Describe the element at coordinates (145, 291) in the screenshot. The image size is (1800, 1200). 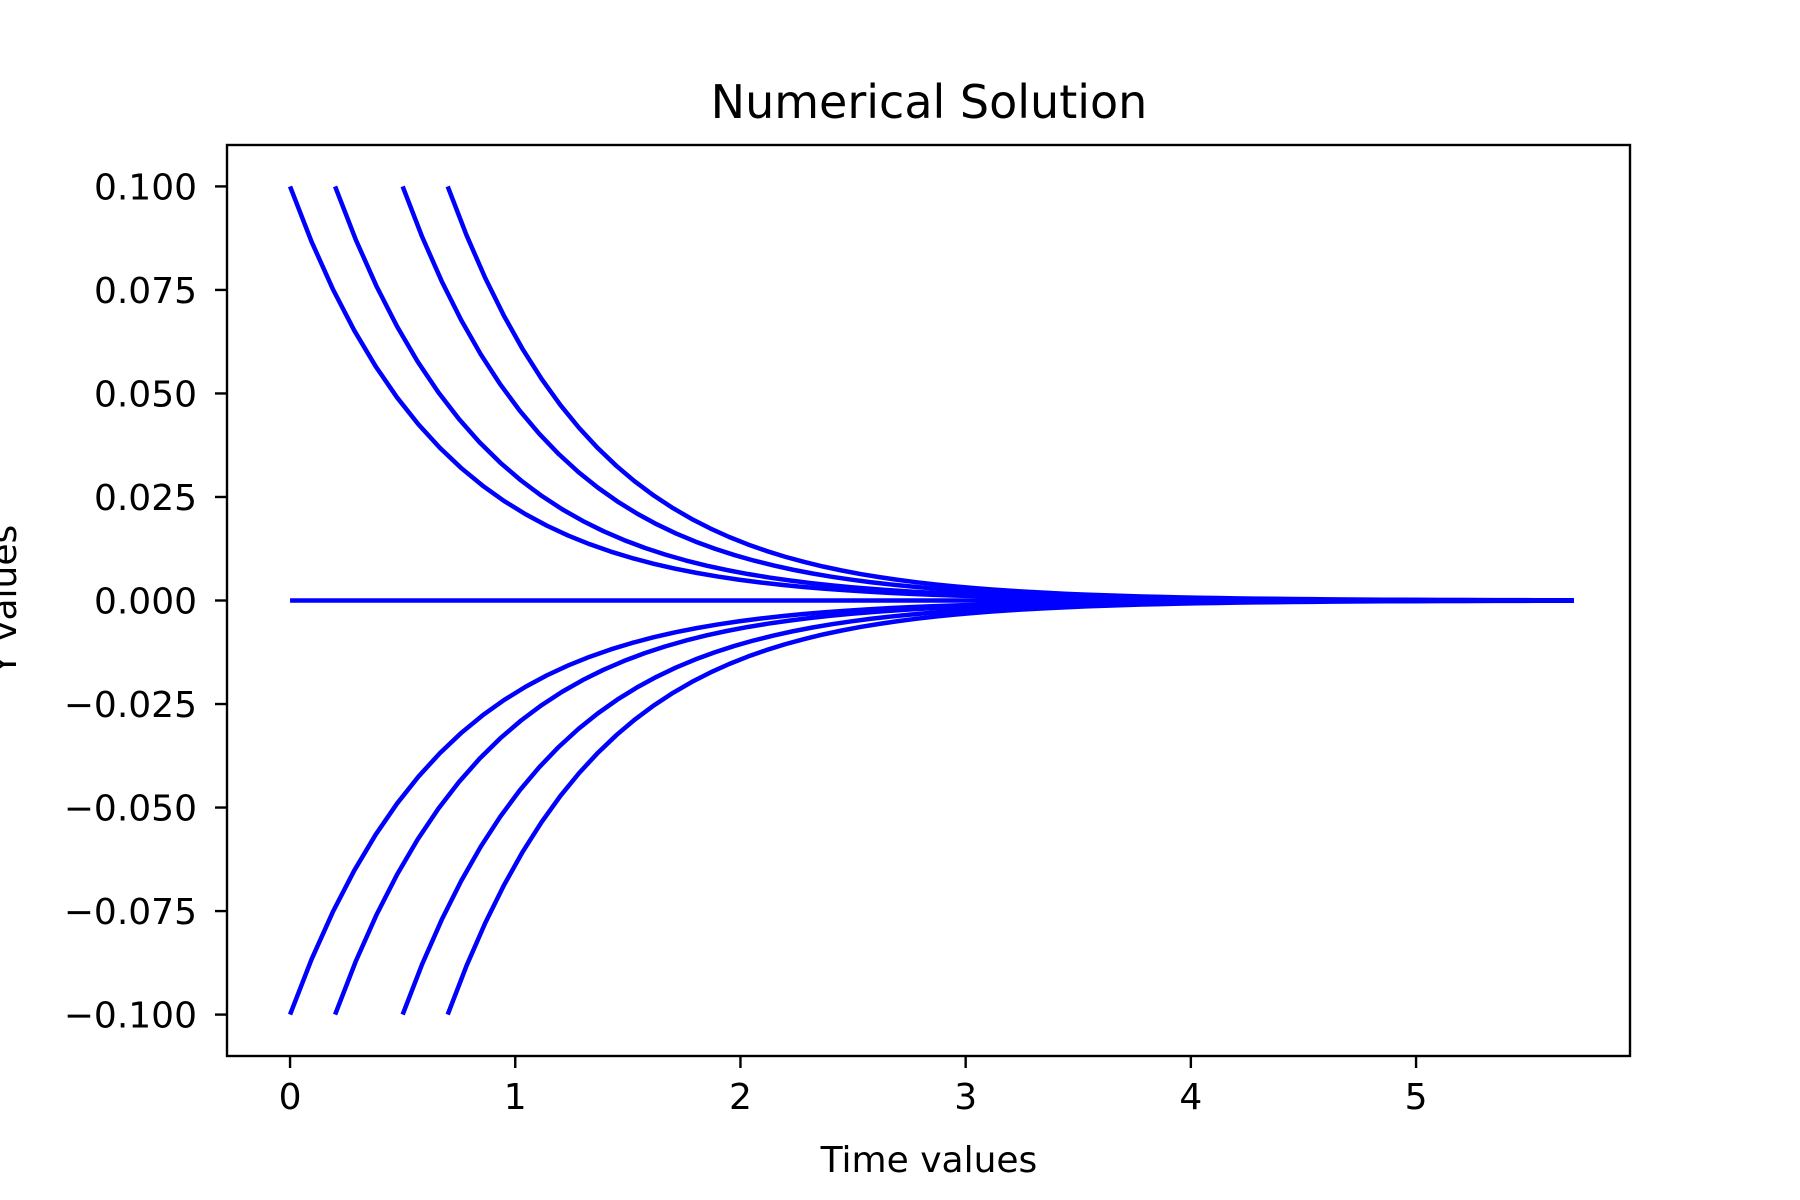
I see `y-tick-label: 0.075` at that location.